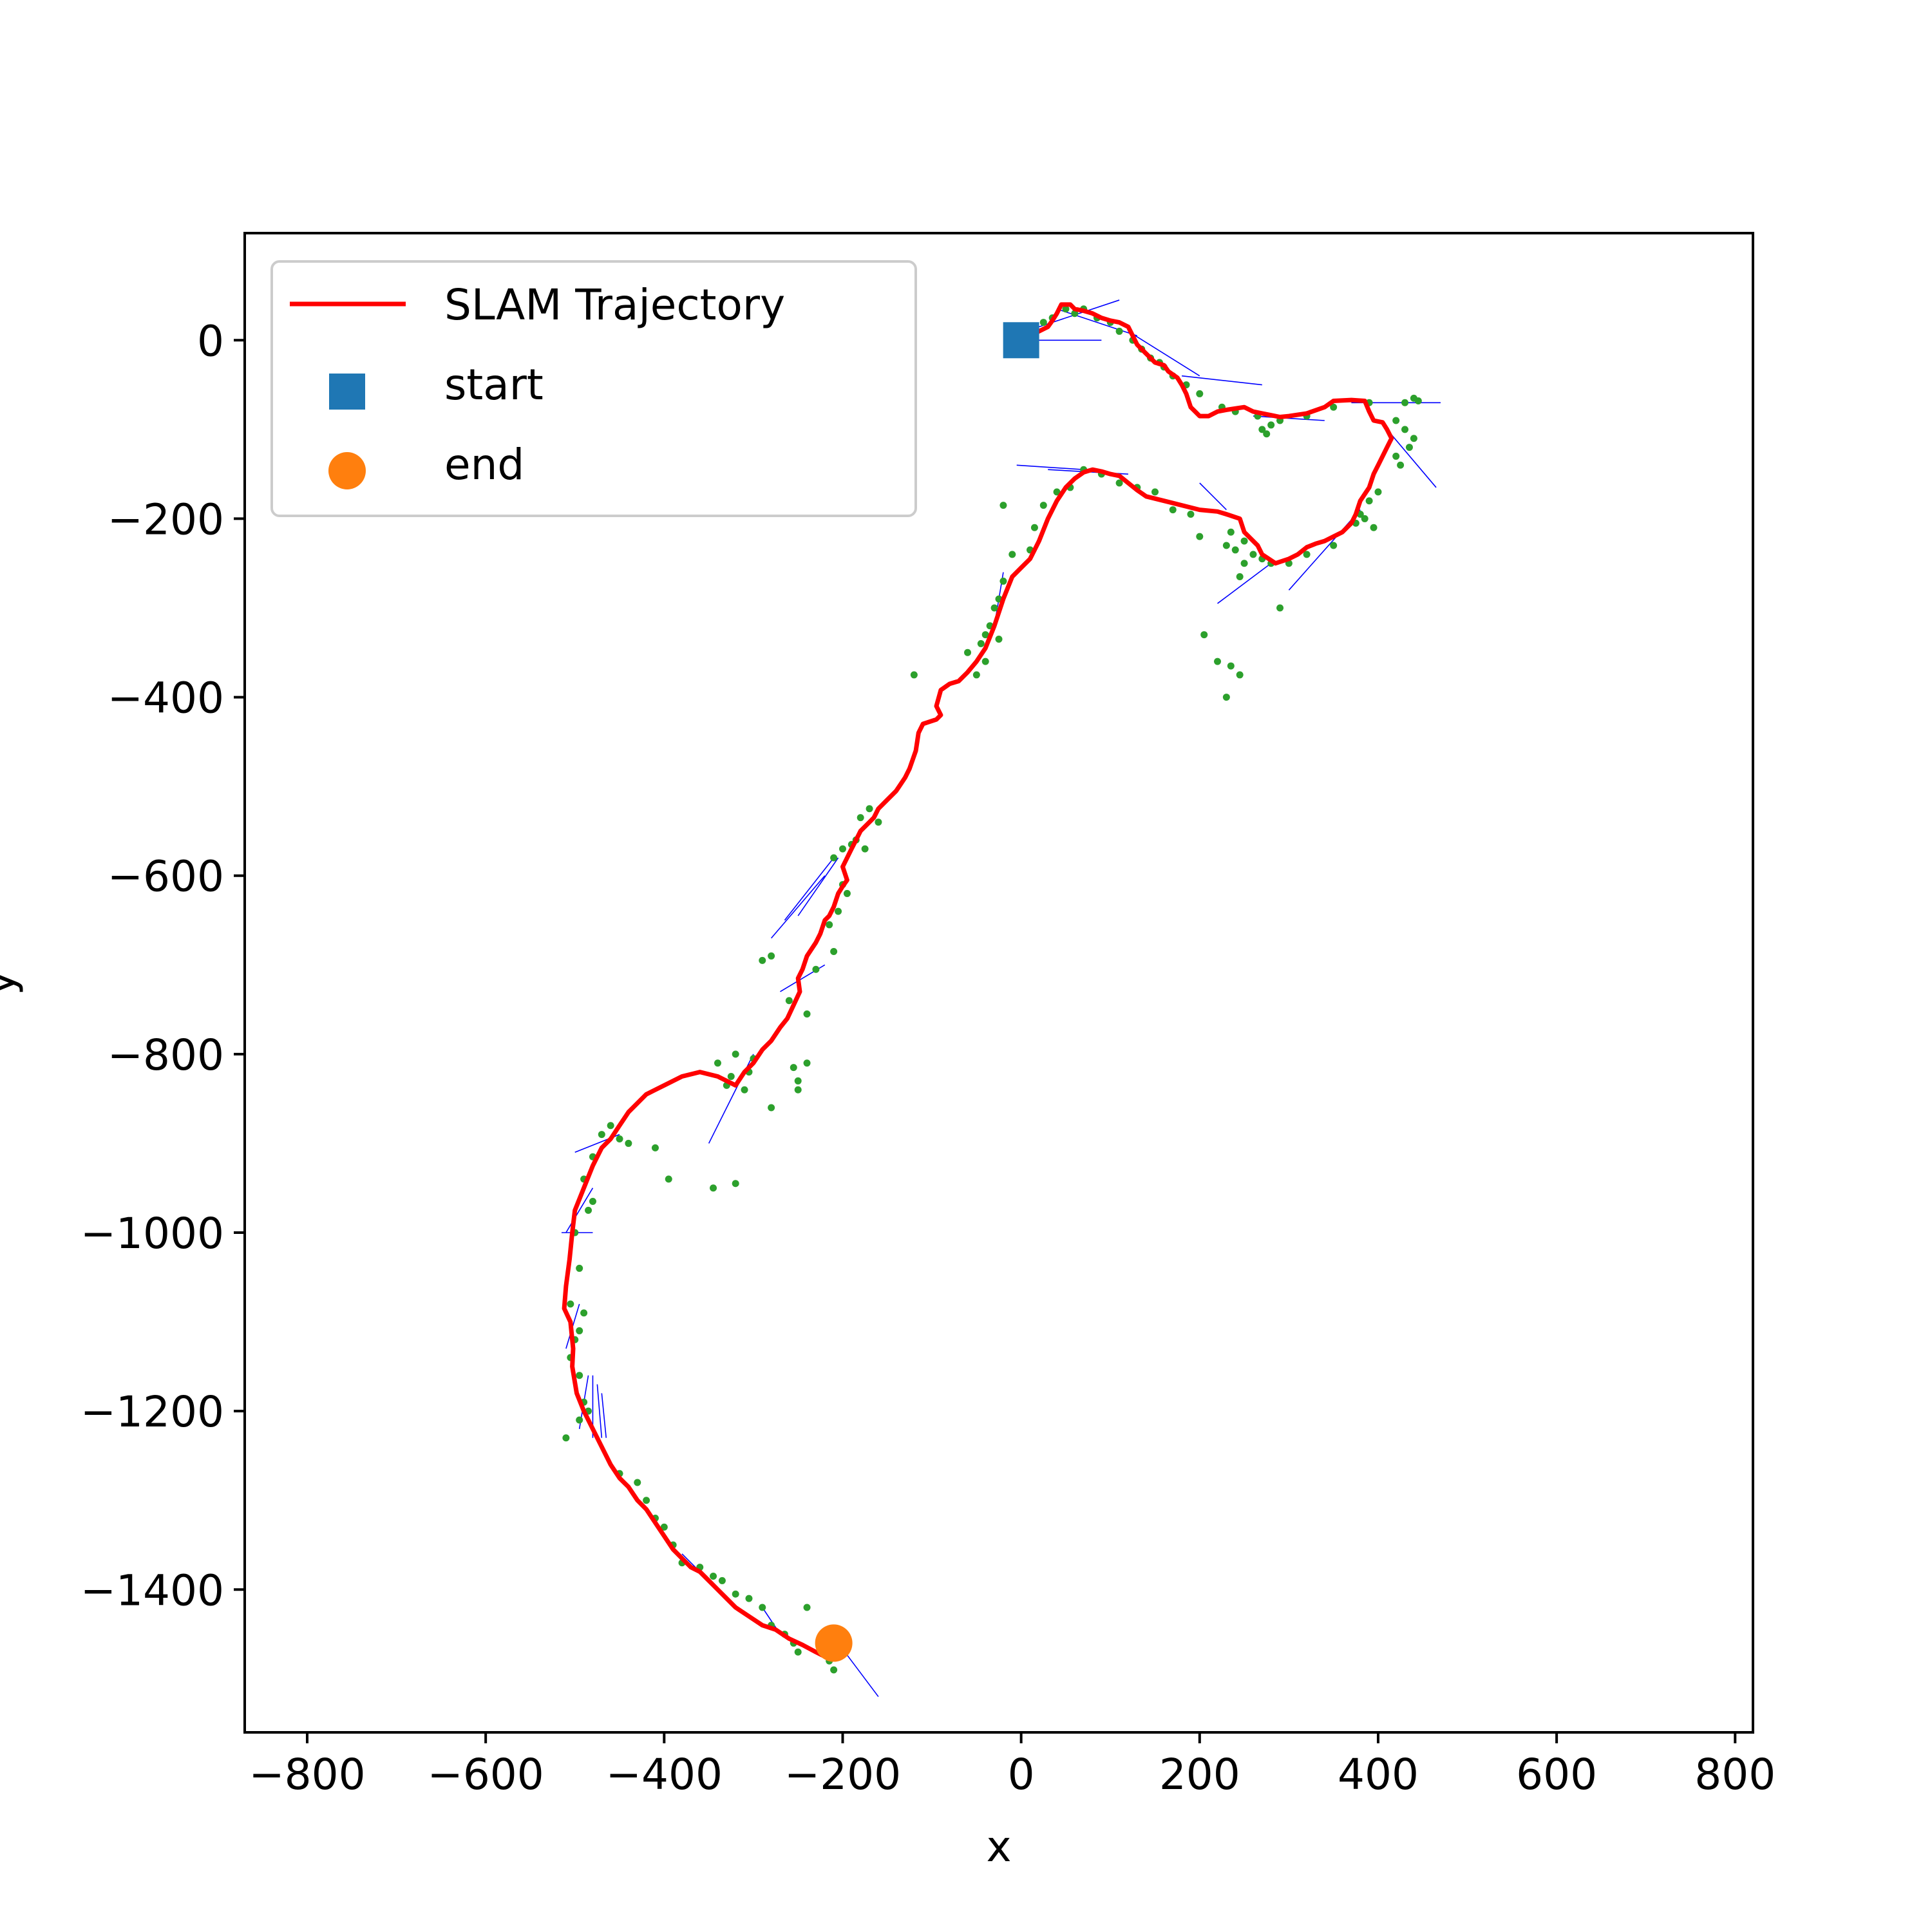 The width and height of the screenshot is (1932, 1932). What do you see at coordinates (843, 1774) in the screenshot?
I see `x-tick-label-3: −200` at bounding box center [843, 1774].